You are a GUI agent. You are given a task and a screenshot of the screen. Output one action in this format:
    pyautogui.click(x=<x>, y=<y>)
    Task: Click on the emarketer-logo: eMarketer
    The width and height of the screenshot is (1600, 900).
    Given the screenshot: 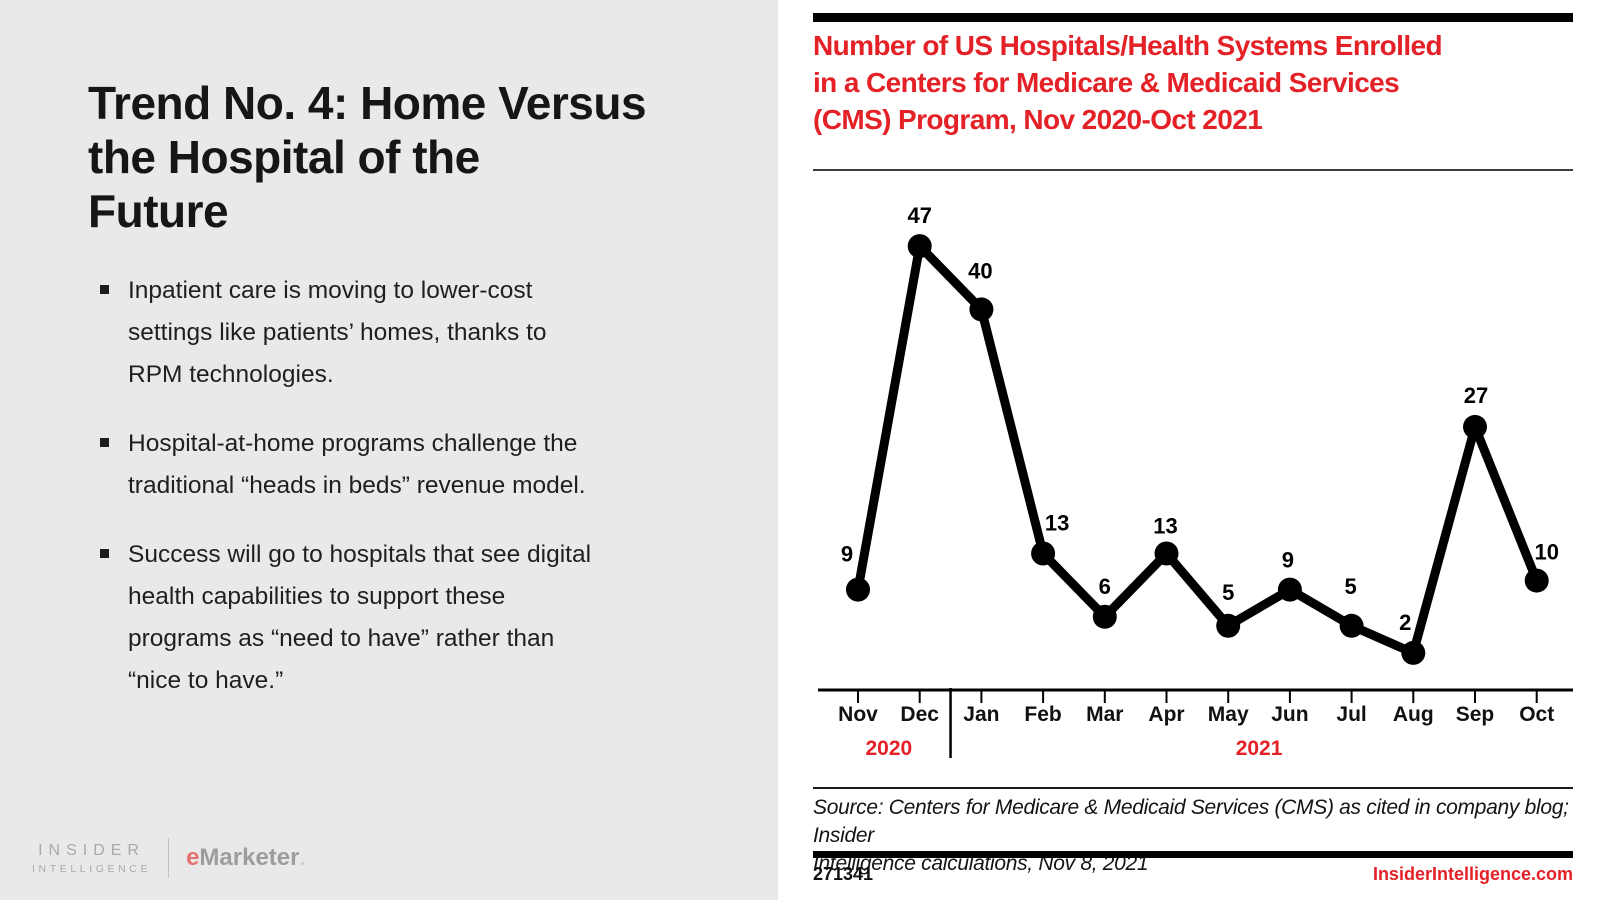 What is the action you would take?
    pyautogui.click(x=245, y=858)
    